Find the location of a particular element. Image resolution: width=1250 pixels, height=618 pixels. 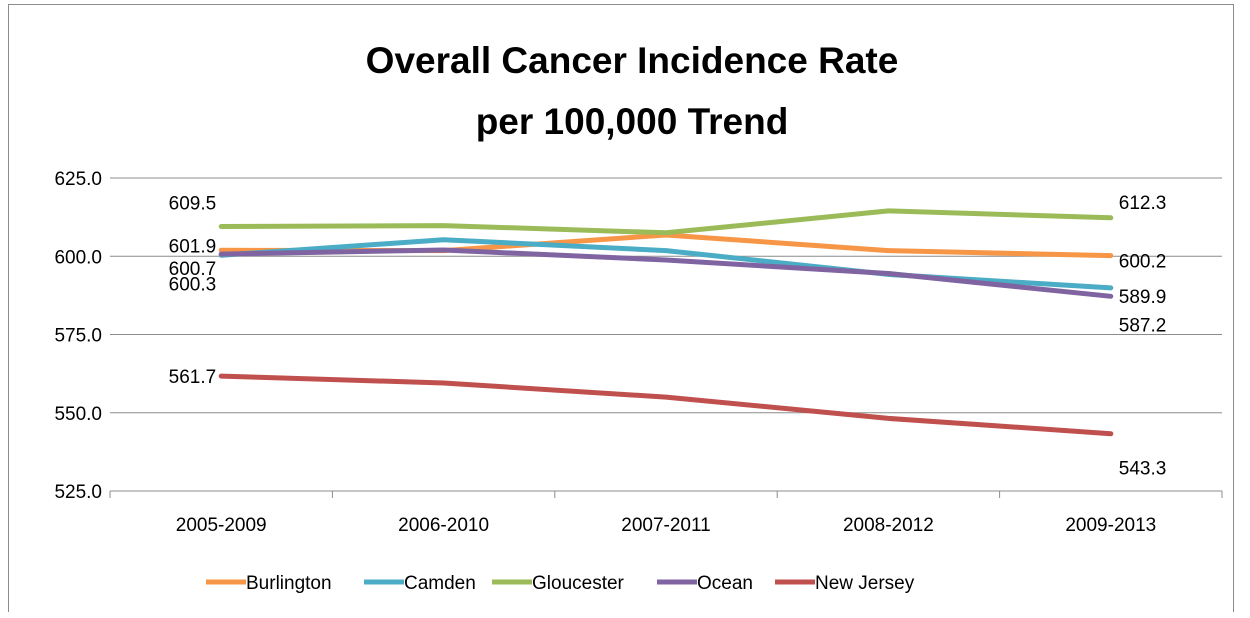

chart-title-line-1: Overall Cancer Incidence Rate is located at coordinates (632, 60).